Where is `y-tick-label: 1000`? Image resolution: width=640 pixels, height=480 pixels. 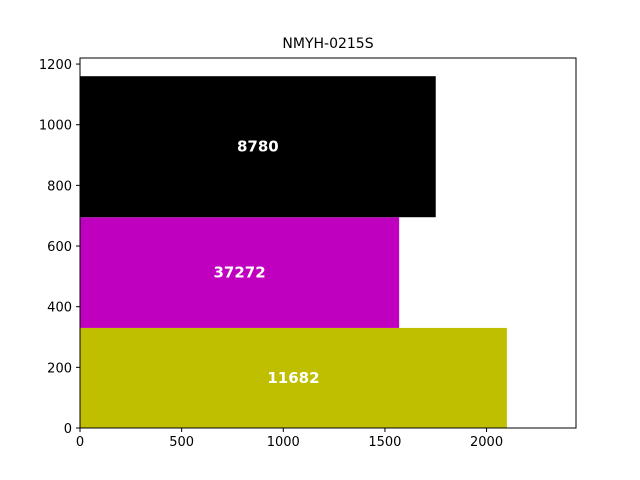
y-tick-label: 1000 is located at coordinates (55, 126).